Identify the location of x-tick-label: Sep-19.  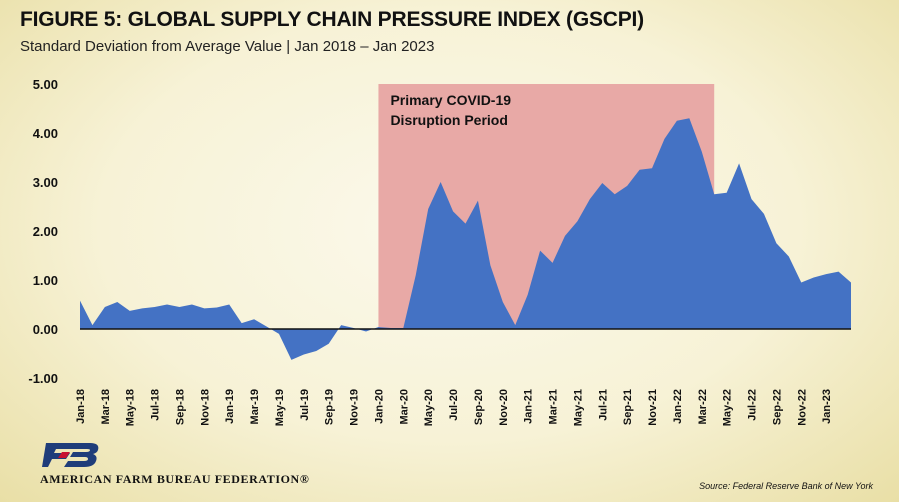
(330, 407).